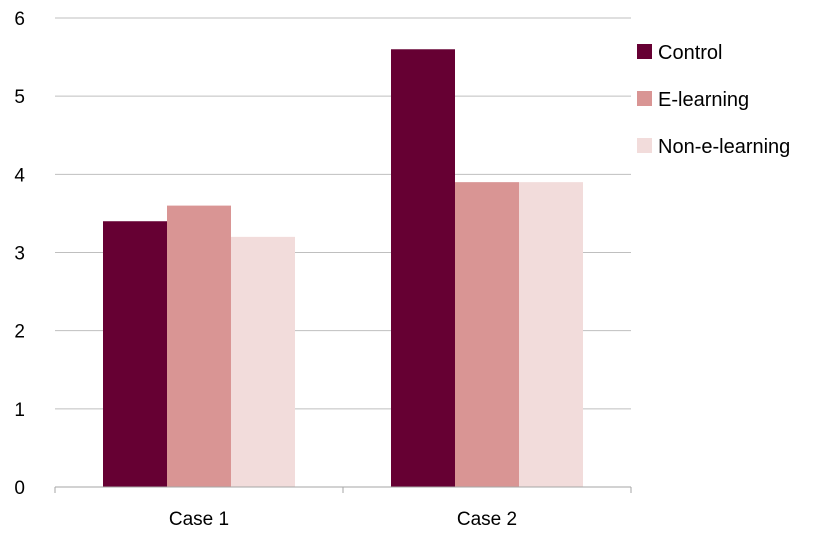 This screenshot has height=537, width=831. I want to click on legend: Control E-learning Non-e-learning, so click(713, 100).